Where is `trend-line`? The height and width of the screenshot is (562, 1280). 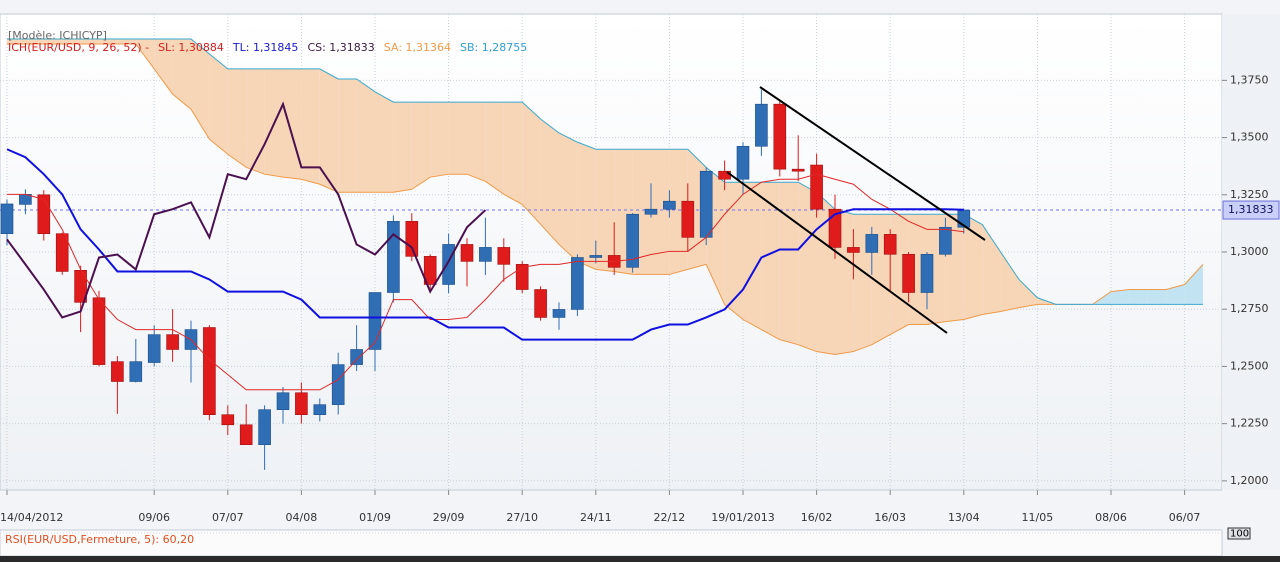
trend-line is located at coordinates (872, 163).